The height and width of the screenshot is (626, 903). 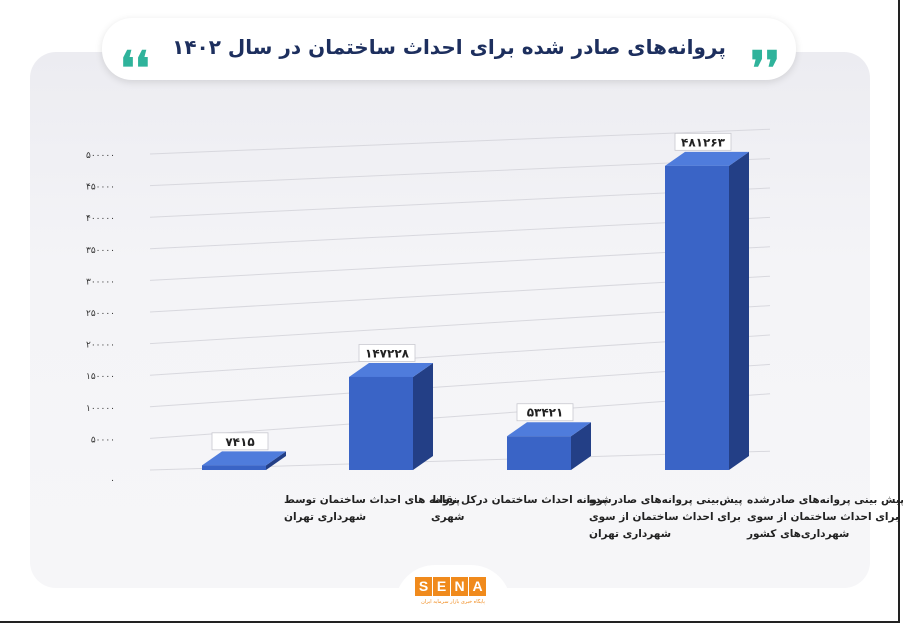 I want to click on y-tick-label: ۱۰۰۰۰۰, so click(x=100, y=409).